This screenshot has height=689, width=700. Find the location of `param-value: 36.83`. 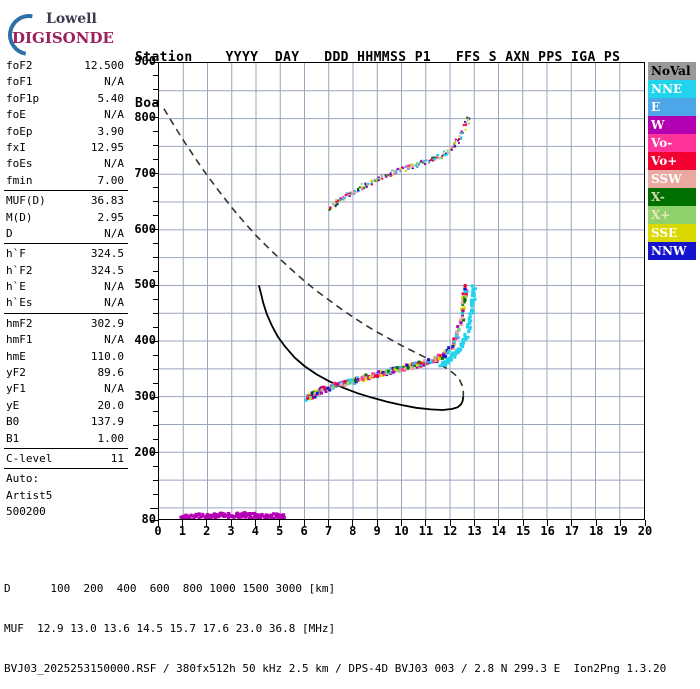

param-value: 36.83 is located at coordinates (107, 201).